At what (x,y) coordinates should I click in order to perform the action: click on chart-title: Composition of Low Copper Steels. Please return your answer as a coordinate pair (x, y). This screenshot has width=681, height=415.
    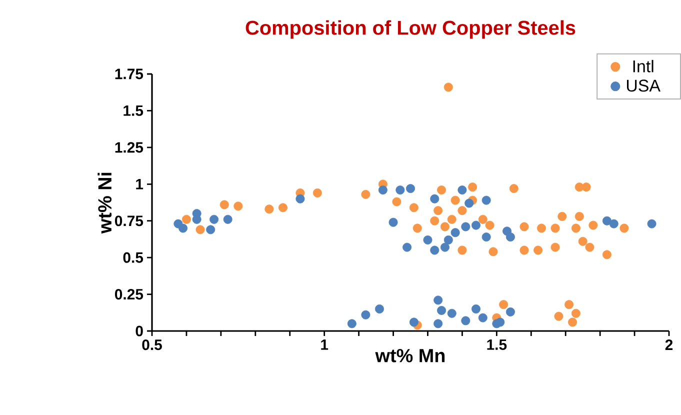
    Looking at the image, I should click on (411, 29).